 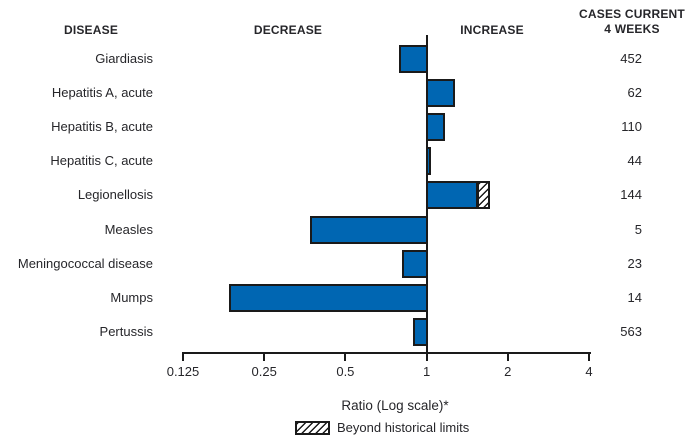 I want to click on x-axis-tick-label: 4, so click(x=589, y=371).